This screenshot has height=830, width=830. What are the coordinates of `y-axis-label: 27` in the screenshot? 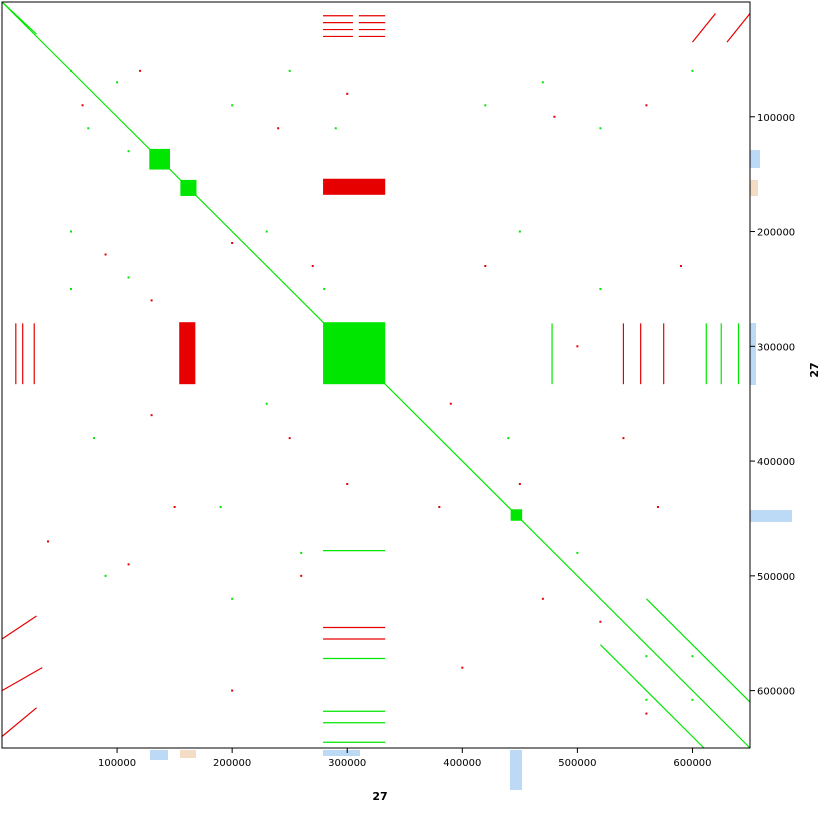 It's located at (814, 369).